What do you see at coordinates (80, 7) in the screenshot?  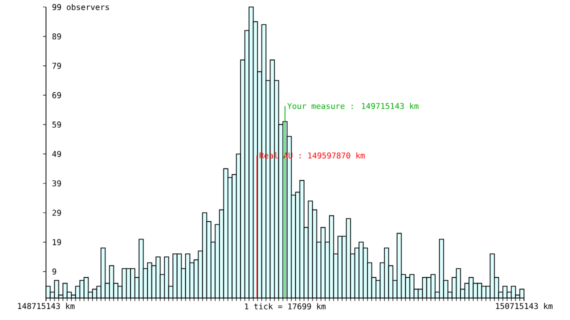 I see `y-tick-label: 99 observers` at bounding box center [80, 7].